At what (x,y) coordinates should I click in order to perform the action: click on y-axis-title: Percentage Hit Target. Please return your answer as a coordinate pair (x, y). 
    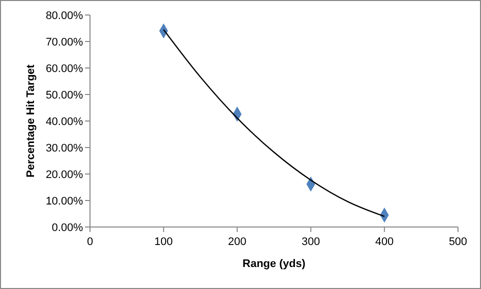
    Looking at the image, I should click on (31, 121).